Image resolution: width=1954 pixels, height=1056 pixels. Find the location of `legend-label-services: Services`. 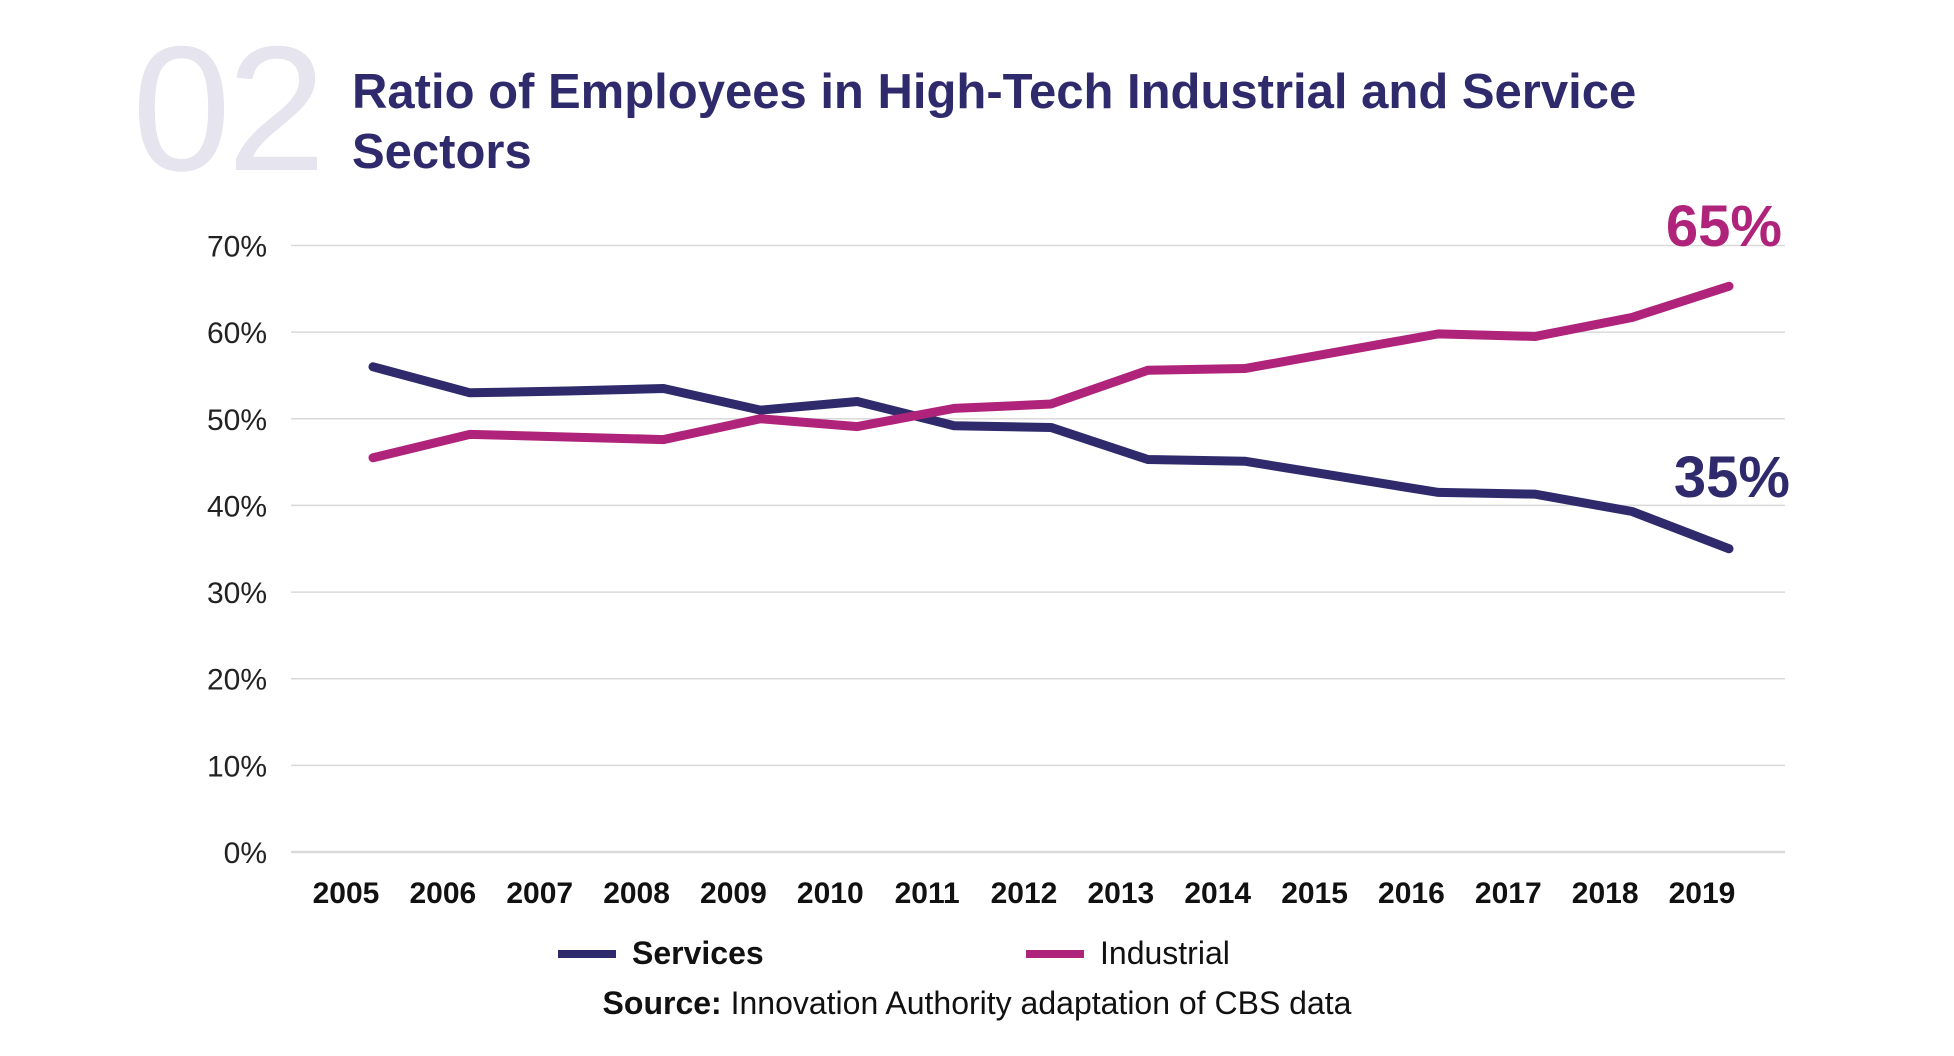

legend-label-services: Services is located at coordinates (698, 953).